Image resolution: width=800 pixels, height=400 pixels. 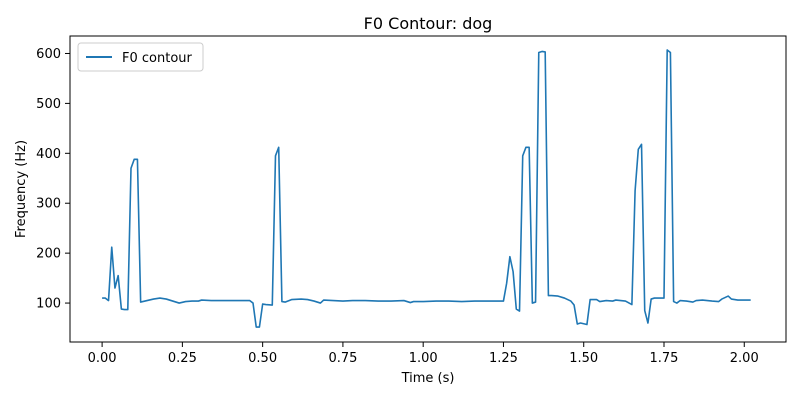 I want to click on x-tick-label: 0.25, so click(x=182, y=358).